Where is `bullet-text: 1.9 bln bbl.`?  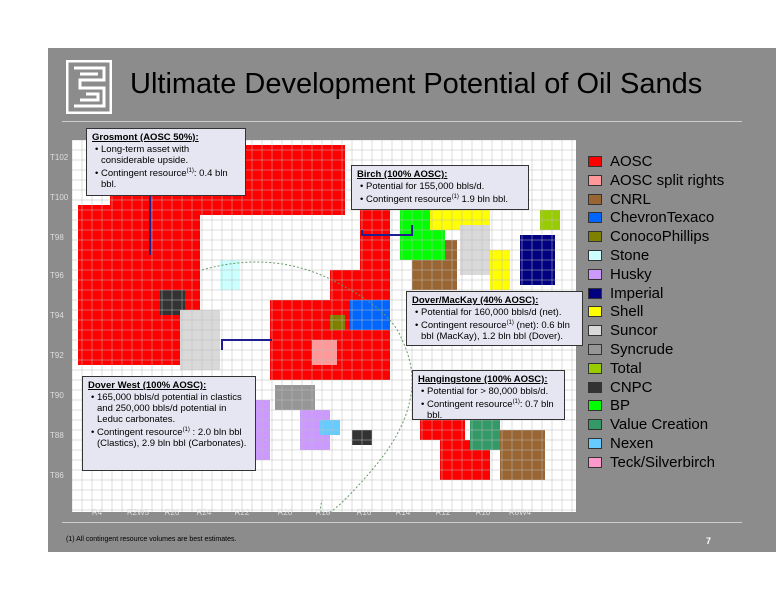
bullet-text: 1.9 bln bbl. is located at coordinates (483, 200).